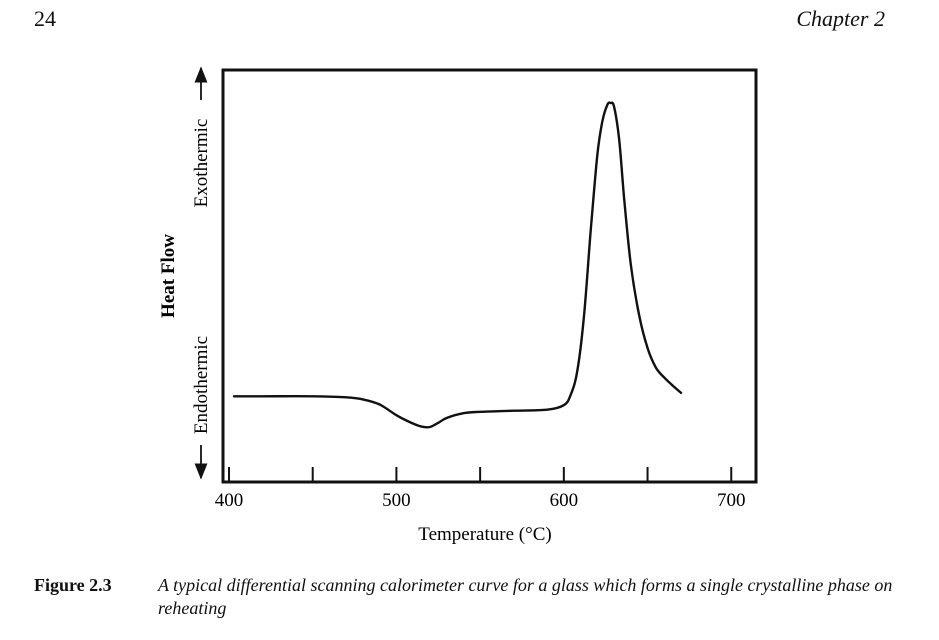  What do you see at coordinates (480, 500) in the screenshot?
I see `x-axis-tick-labels: 400 500 600 700` at bounding box center [480, 500].